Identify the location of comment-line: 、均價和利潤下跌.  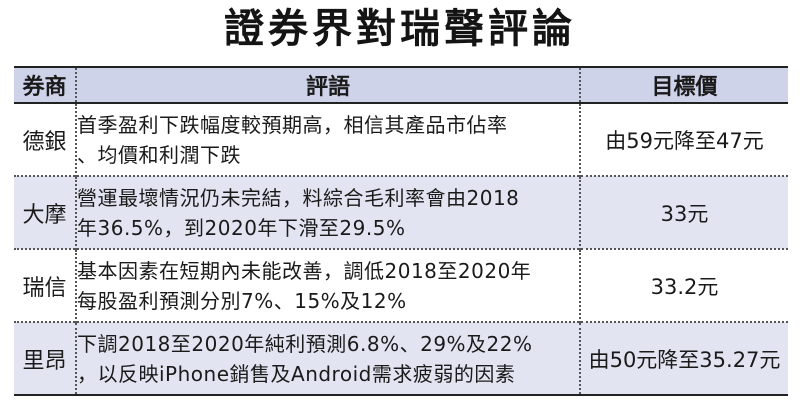
(159, 154).